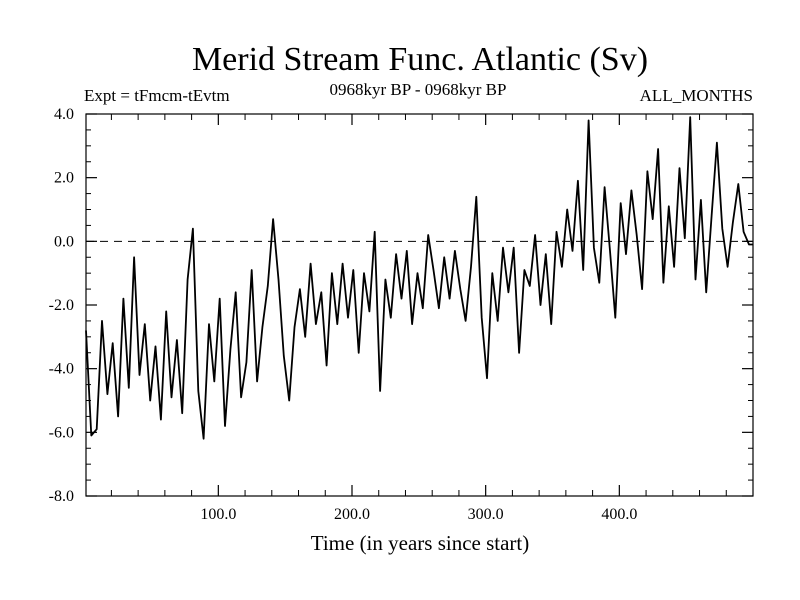 The width and height of the screenshot is (800, 600). I want to click on y-tick-label: -2.0, so click(61, 305).